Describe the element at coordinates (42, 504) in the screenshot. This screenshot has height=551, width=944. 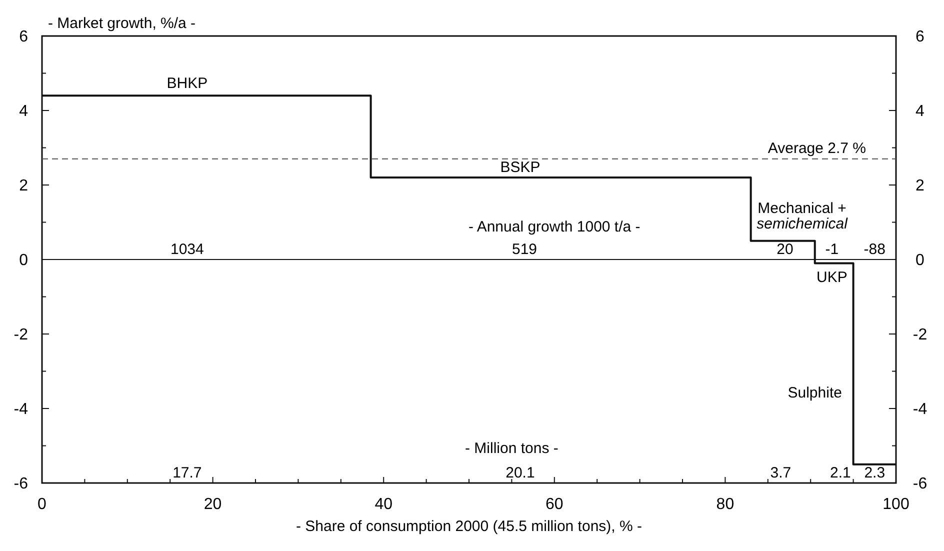
I see `x-tick-label: 0` at that location.